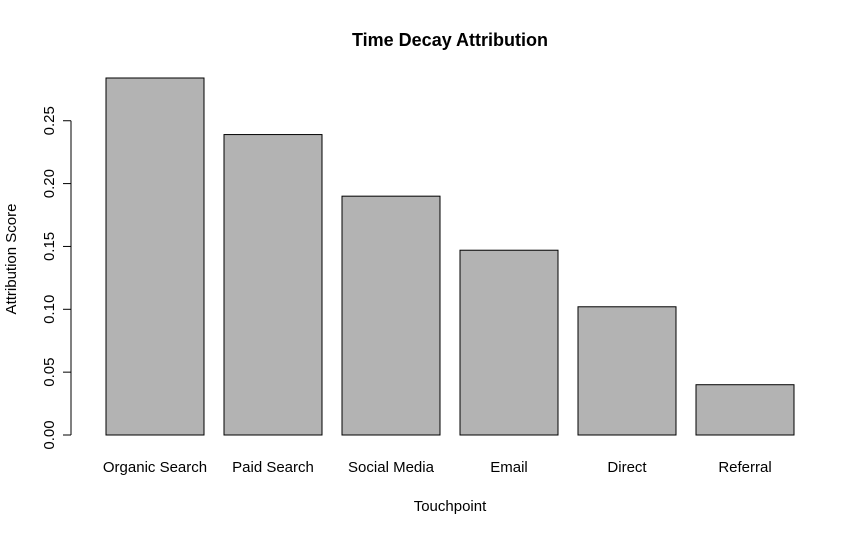  What do you see at coordinates (627, 467) in the screenshot?
I see `x-tick-label: Direct` at bounding box center [627, 467].